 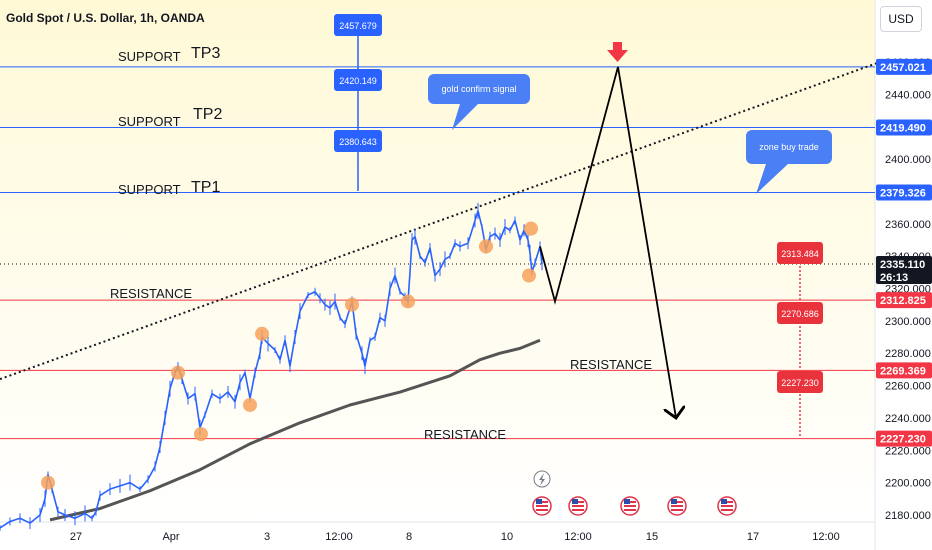 I want to click on tp-box-1-text: 2457.679, so click(x=358, y=26).